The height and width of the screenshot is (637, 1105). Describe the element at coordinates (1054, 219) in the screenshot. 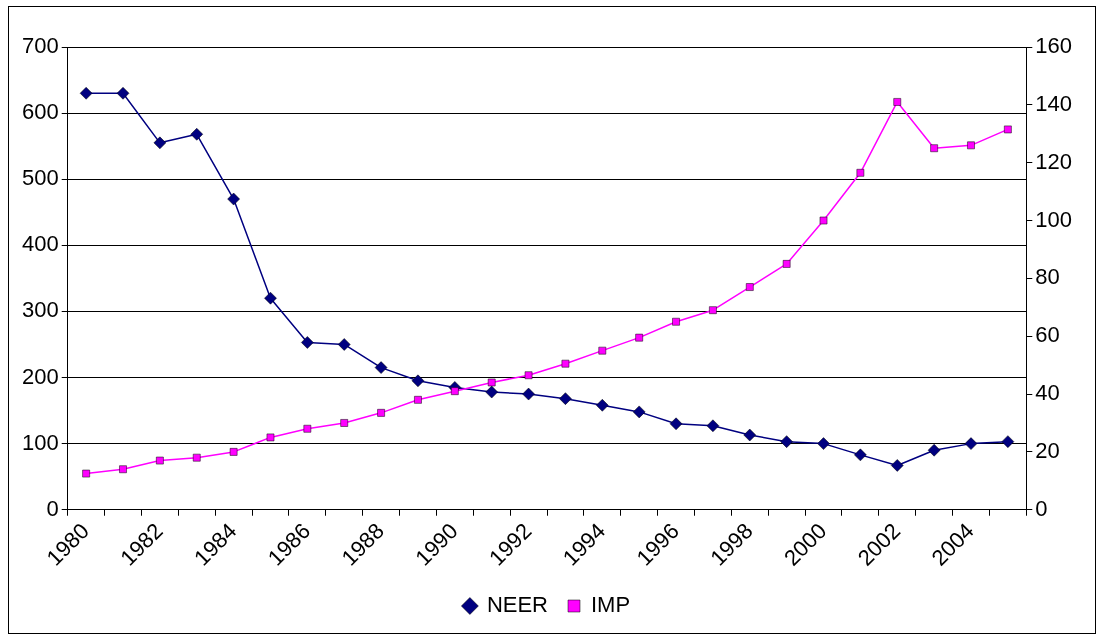

I see `y2-tick-label: 100` at that location.